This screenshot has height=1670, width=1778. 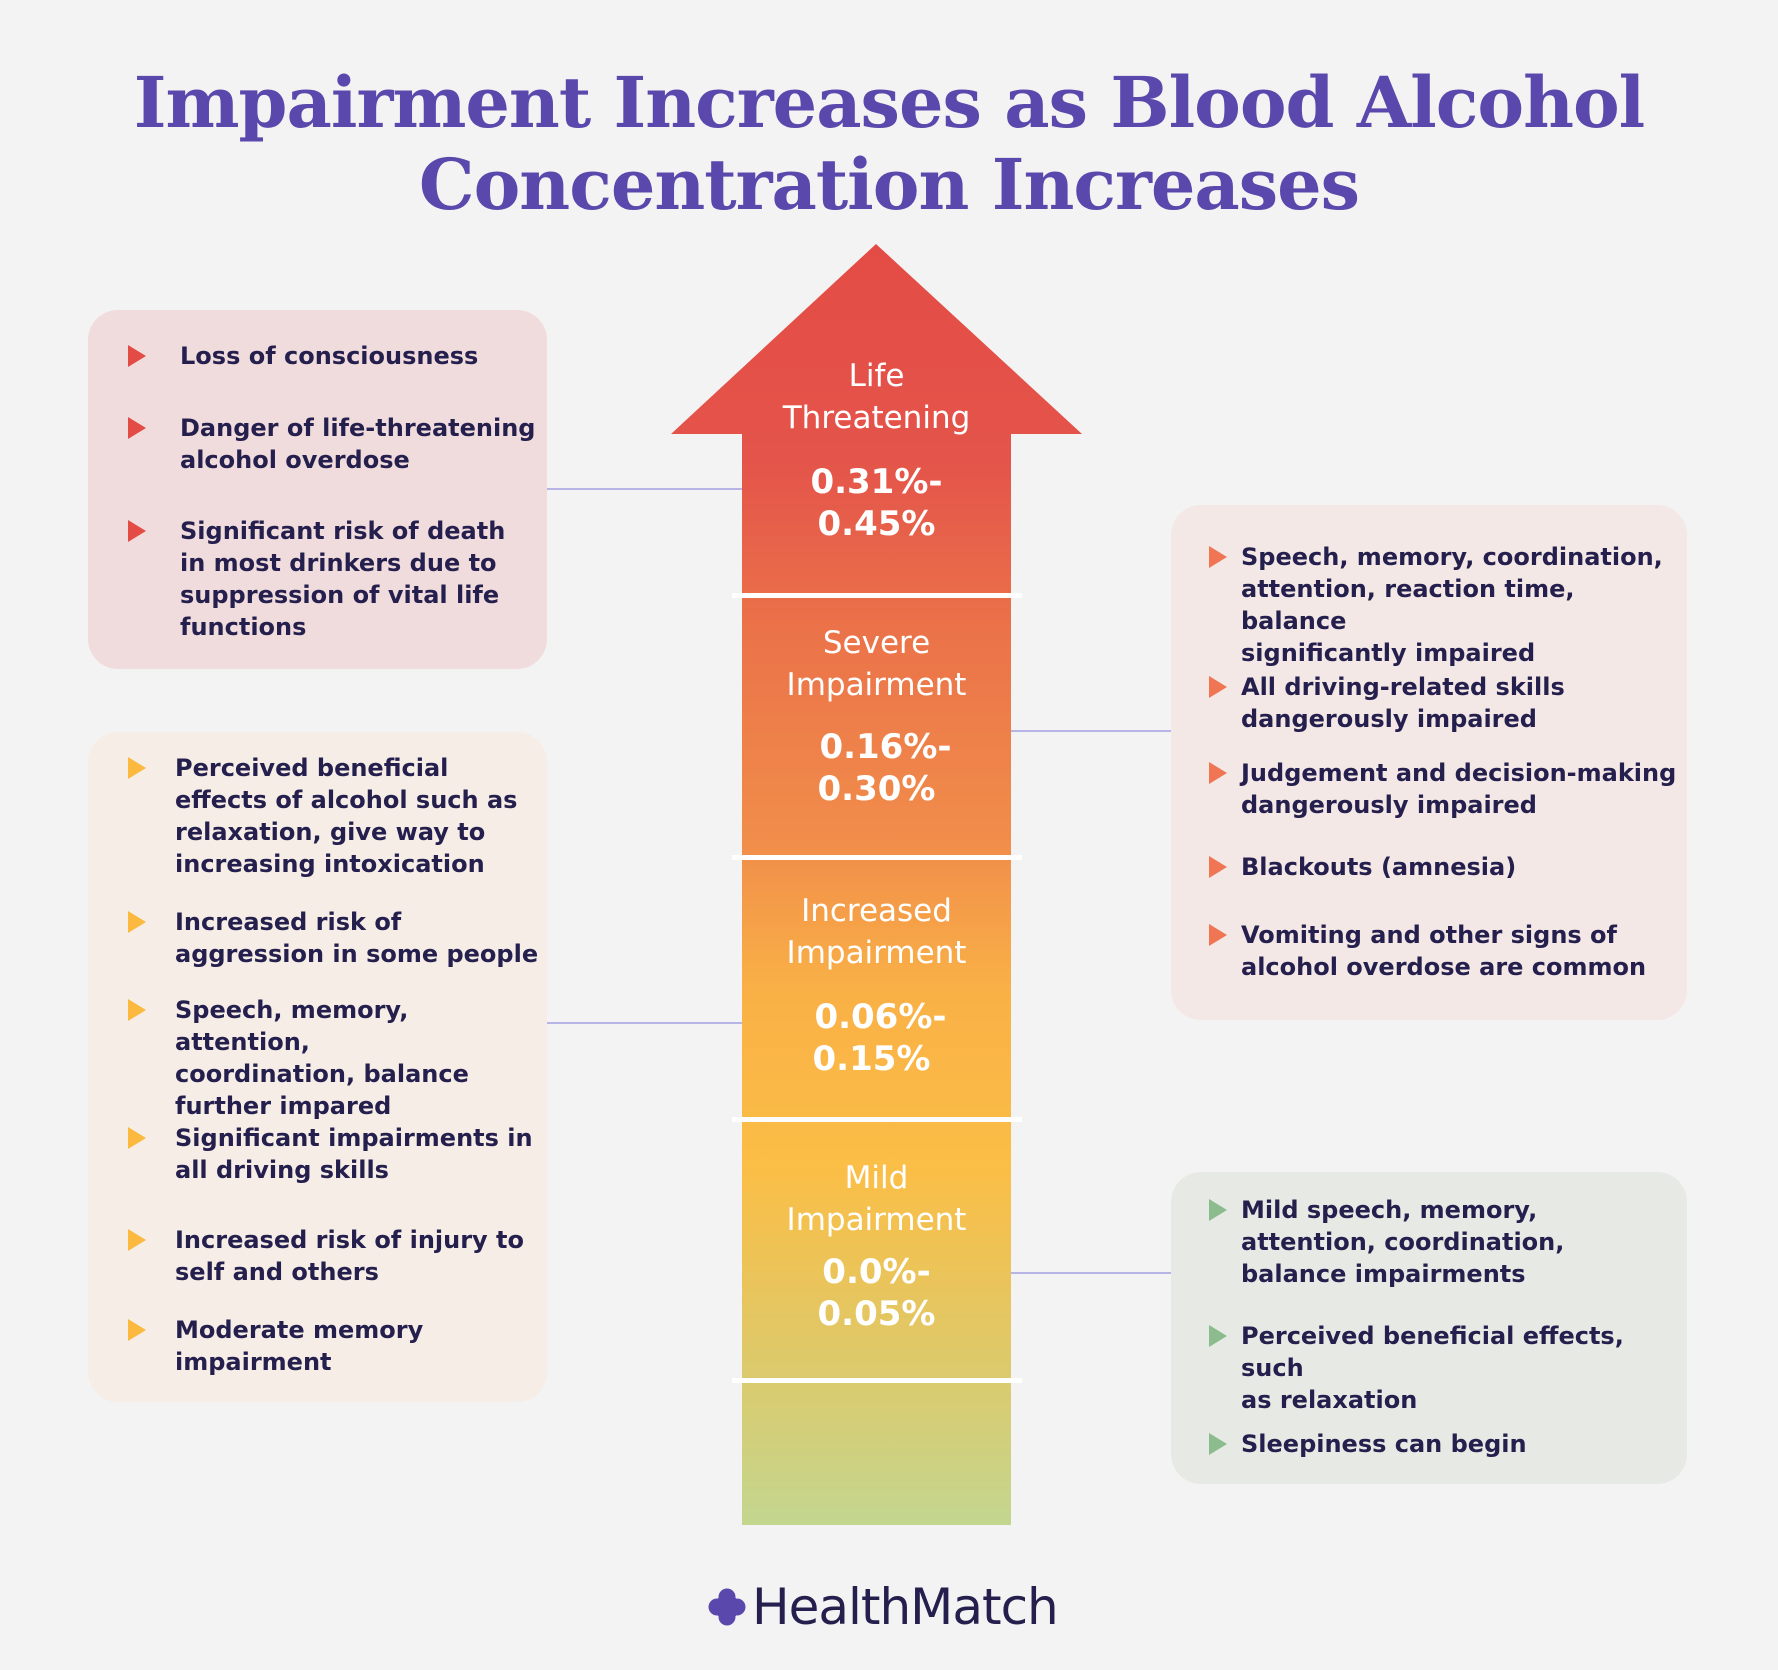 I want to click on effect-text-line: Significant impairments in, so click(x=354, y=1138).